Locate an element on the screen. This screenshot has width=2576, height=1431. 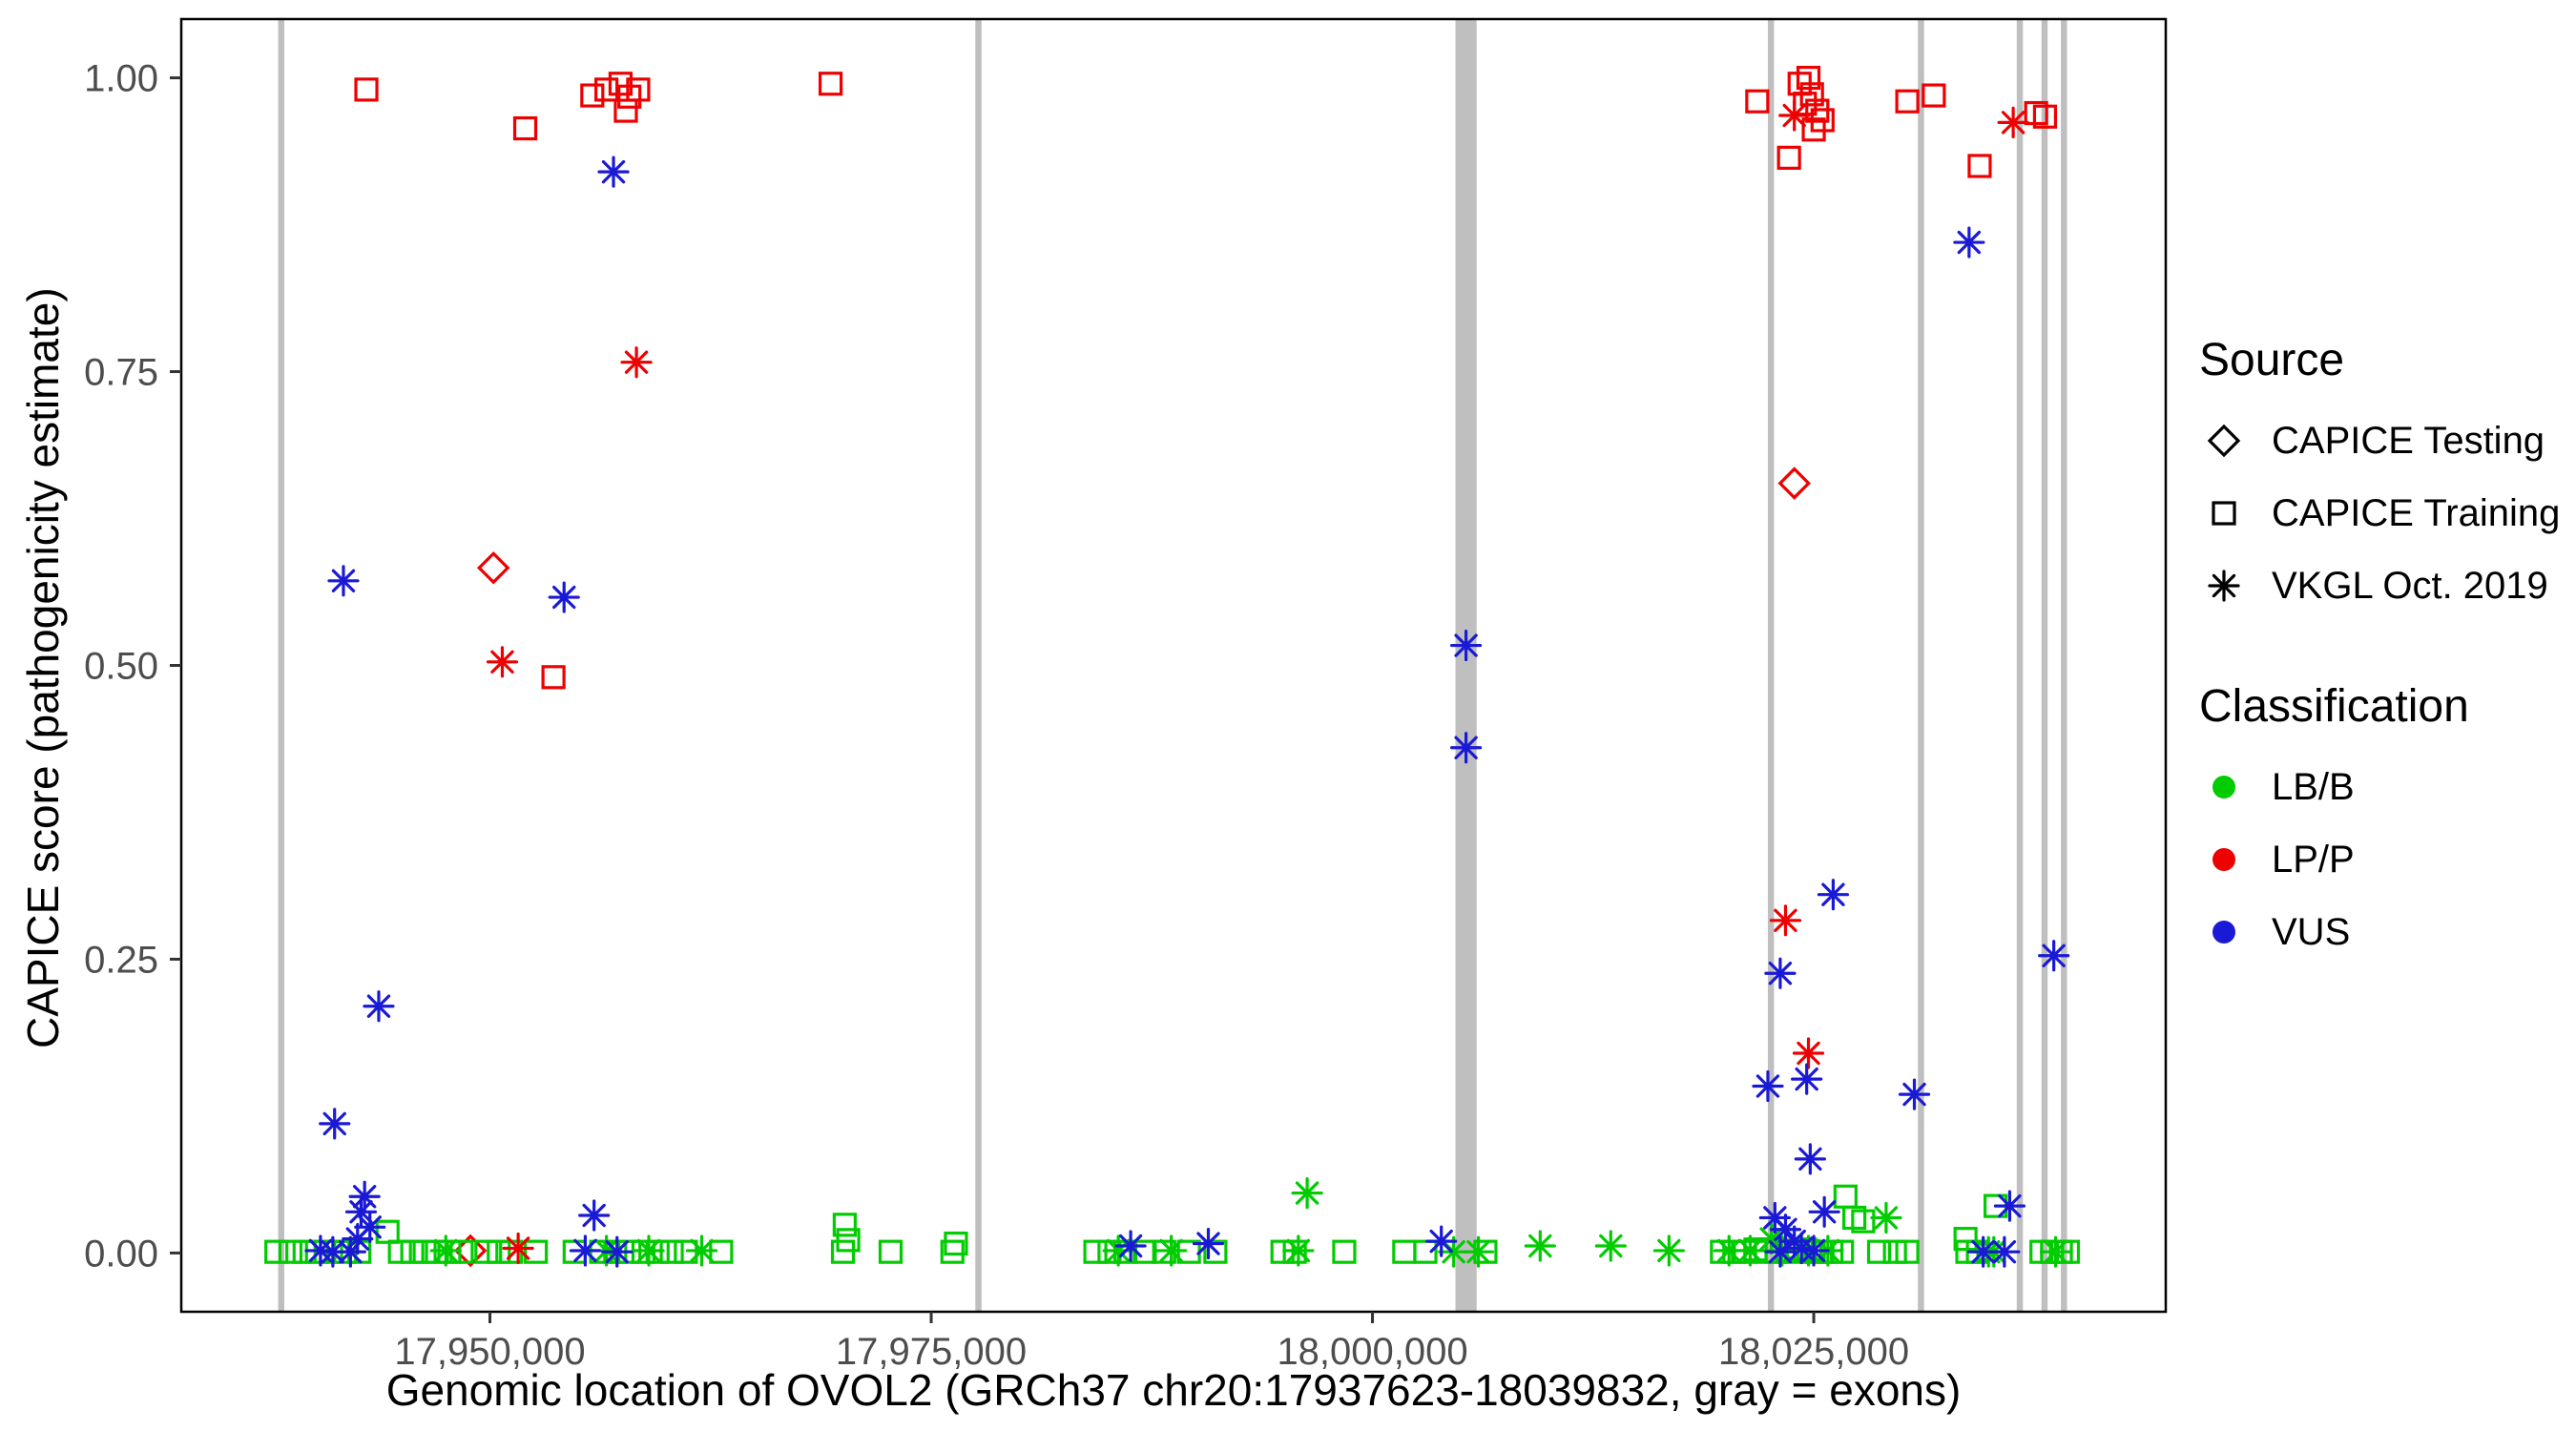
legend-item-capice-testing: CAPICE Testing is located at coordinates (2385, 440).